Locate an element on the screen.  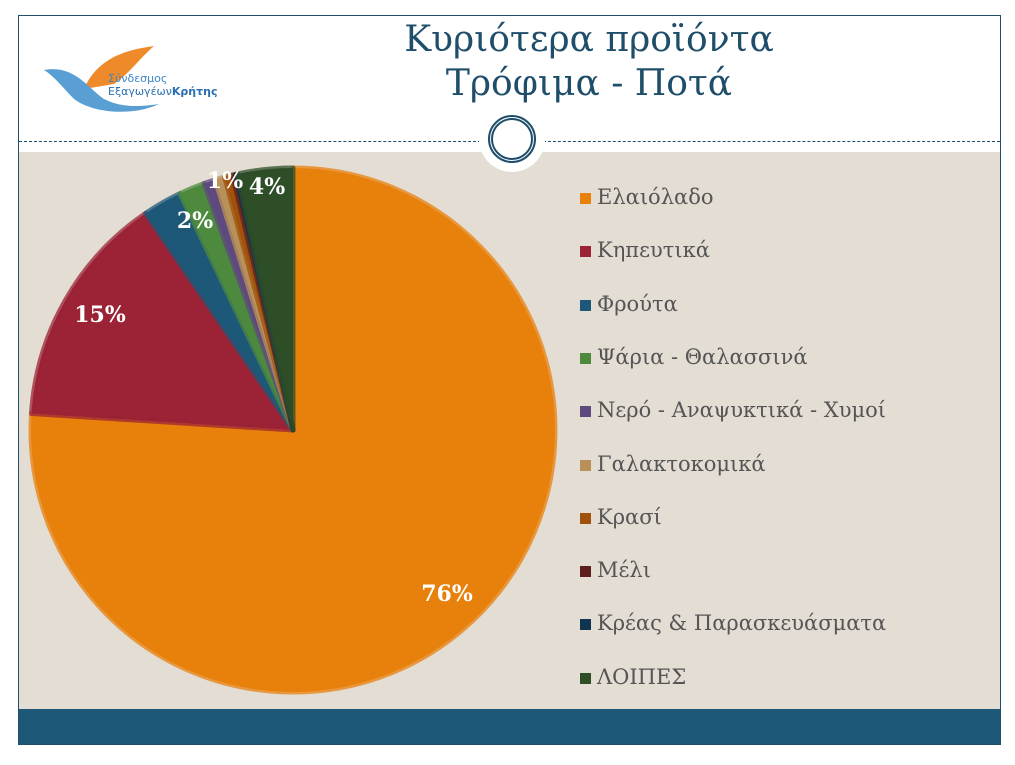
legend-item: Ψάρια - Θαλασσινά is located at coordinates (694, 357).